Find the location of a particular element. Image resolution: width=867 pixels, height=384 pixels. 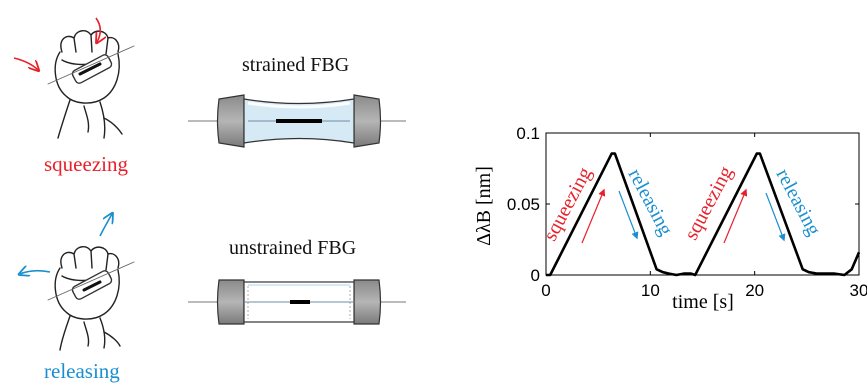

release-arrow-left is located at coordinates (35, 272).